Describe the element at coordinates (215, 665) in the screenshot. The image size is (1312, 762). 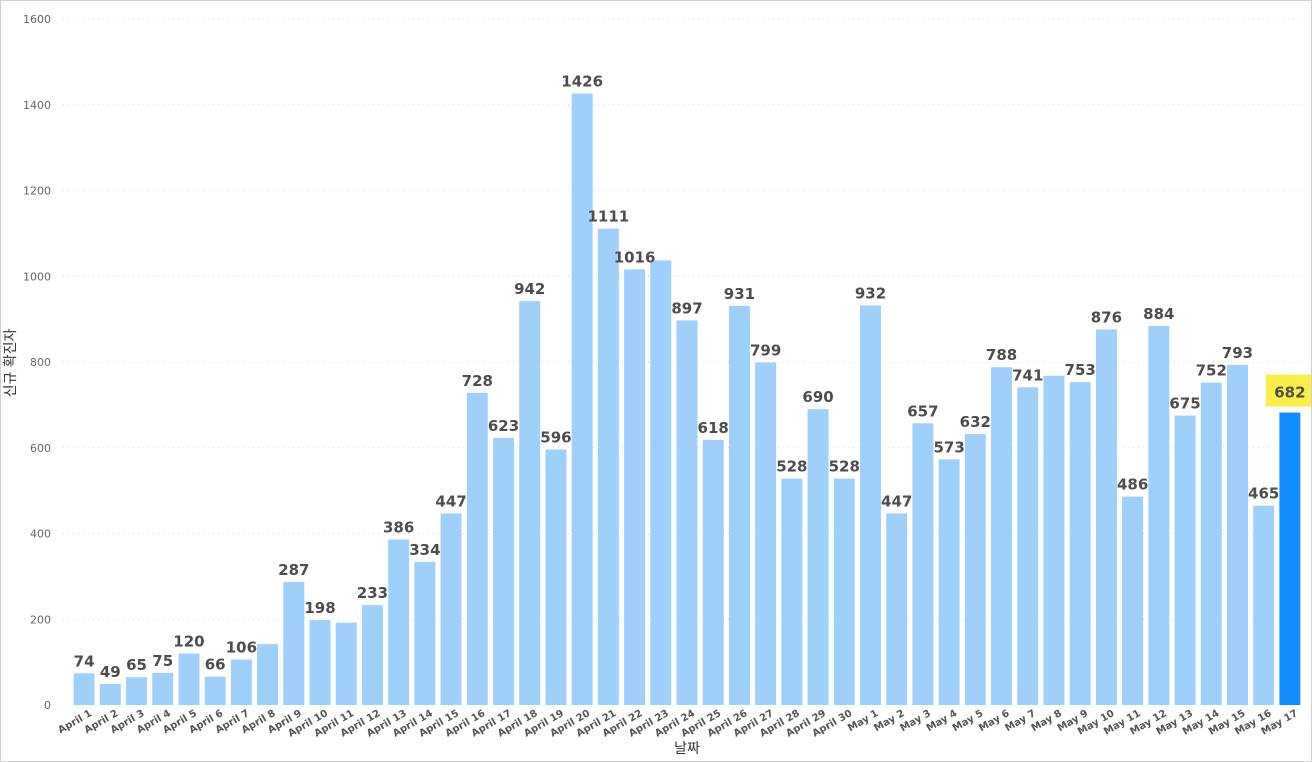
I see `data-label: 66` at that location.